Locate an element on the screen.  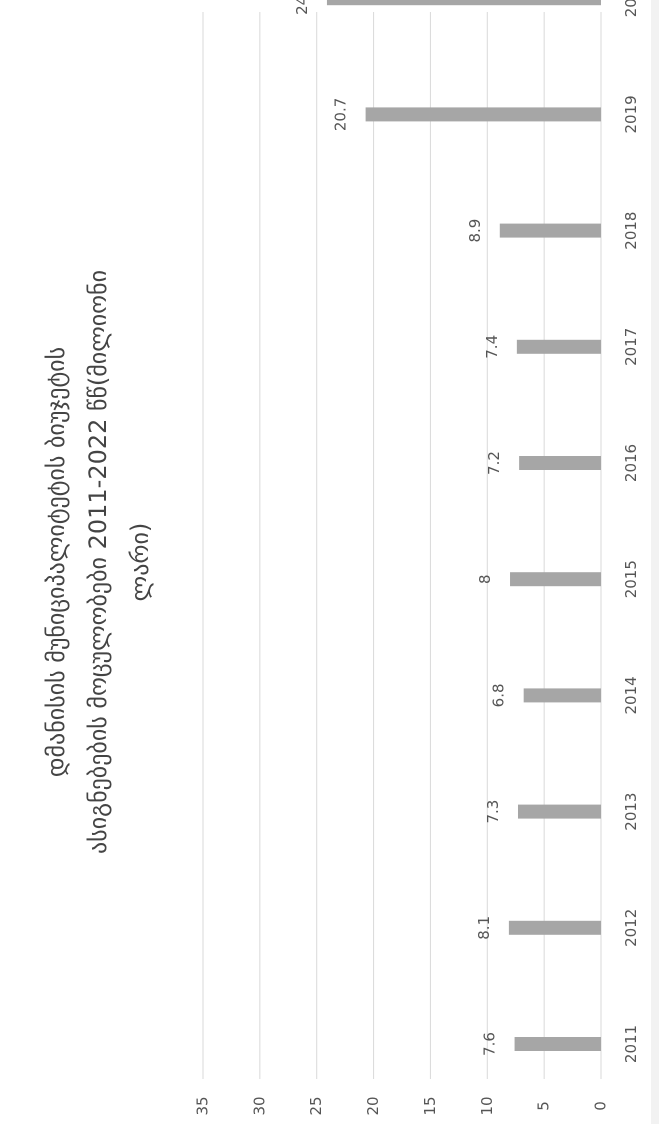
x-tick-label: 2015 is located at coordinates (631, 579).